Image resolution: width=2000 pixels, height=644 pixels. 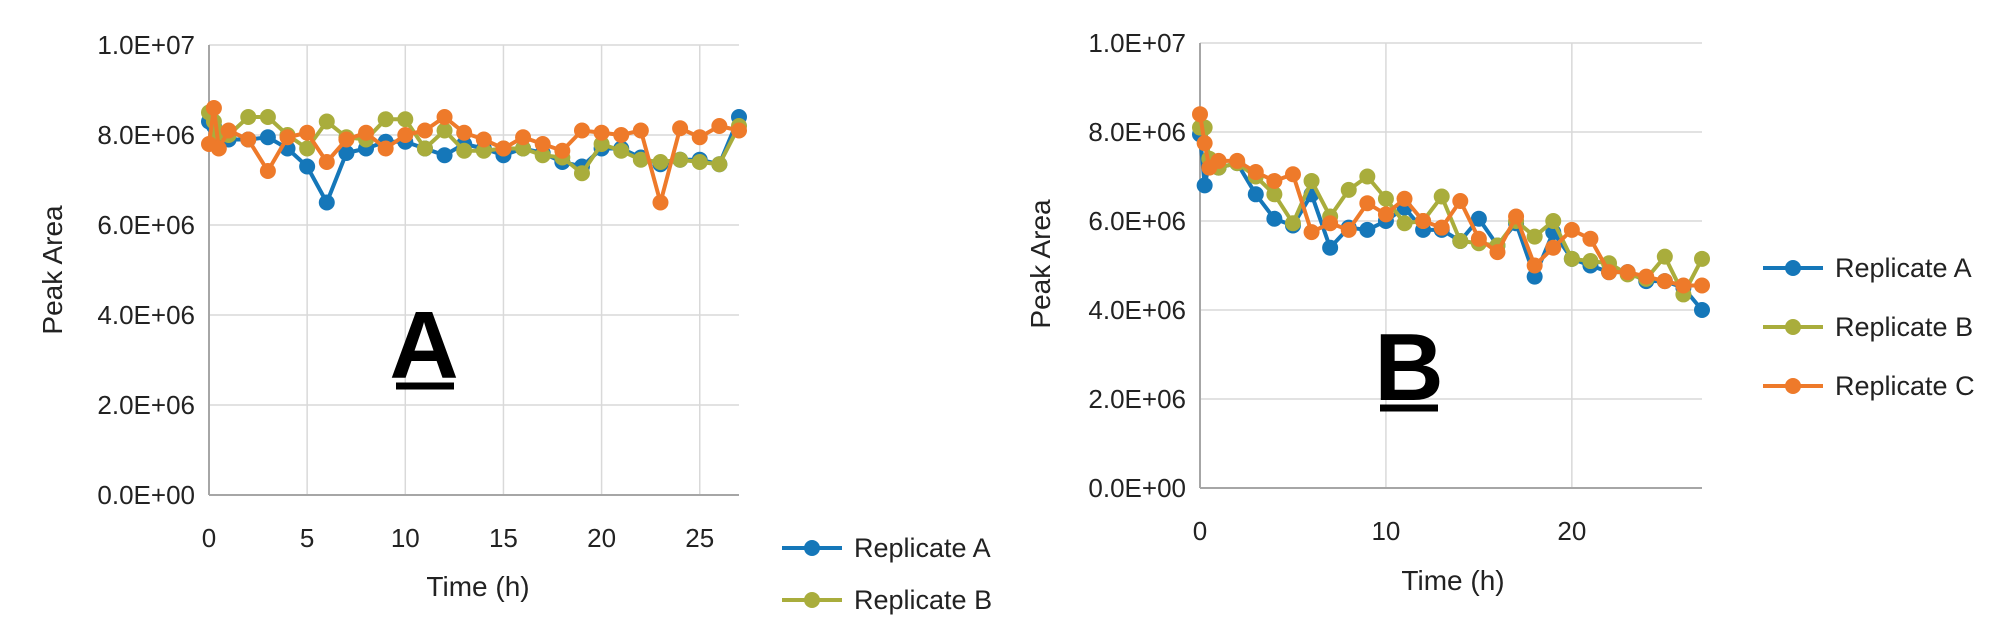 What do you see at coordinates (922, 548) in the screenshot?
I see `legend-label: Replicate A` at bounding box center [922, 548].